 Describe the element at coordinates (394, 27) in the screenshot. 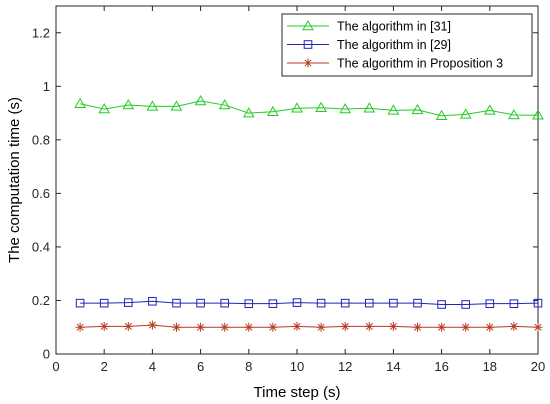

I see `legend-label: The algorithm in [31]` at that location.